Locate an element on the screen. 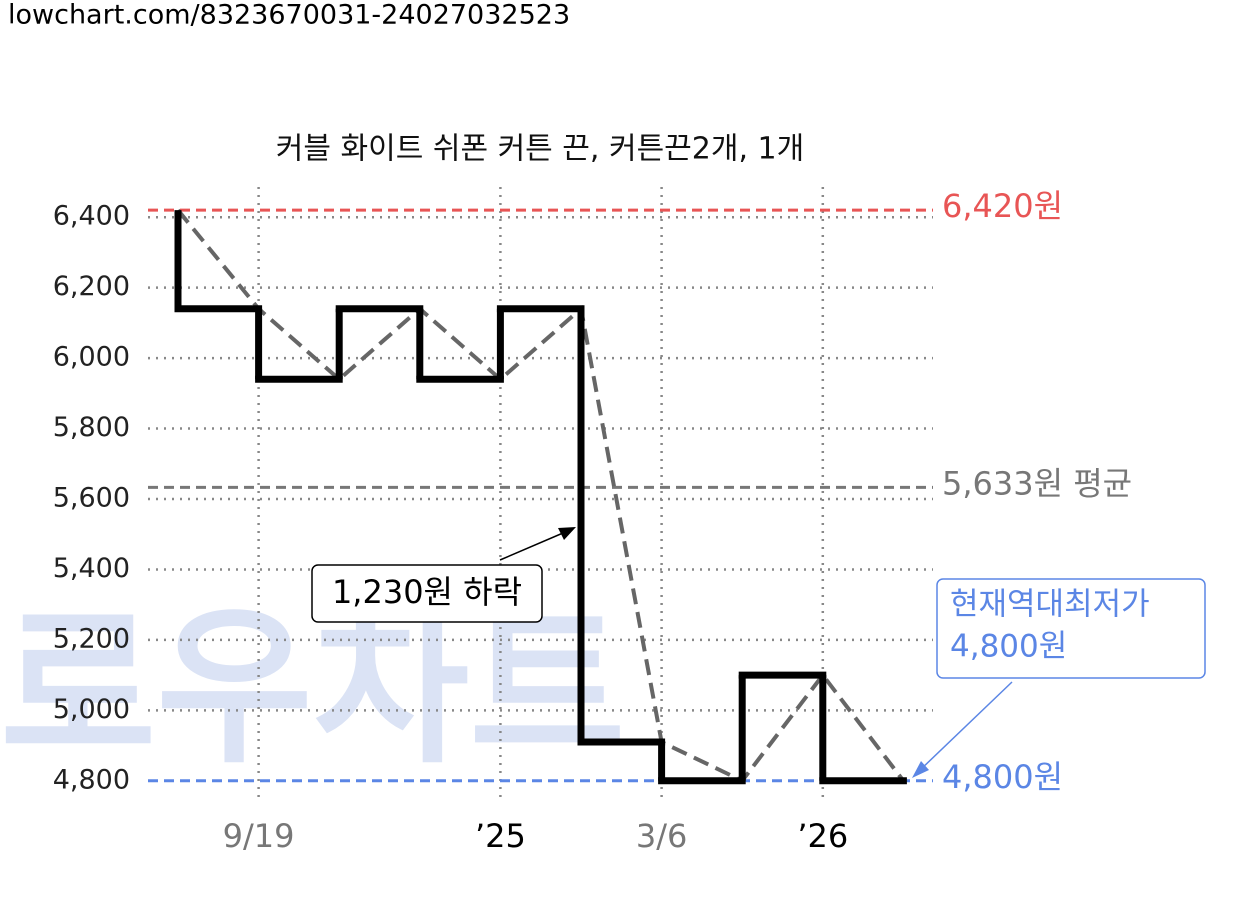  x-tick-label: 3/6 is located at coordinates (662, 836).